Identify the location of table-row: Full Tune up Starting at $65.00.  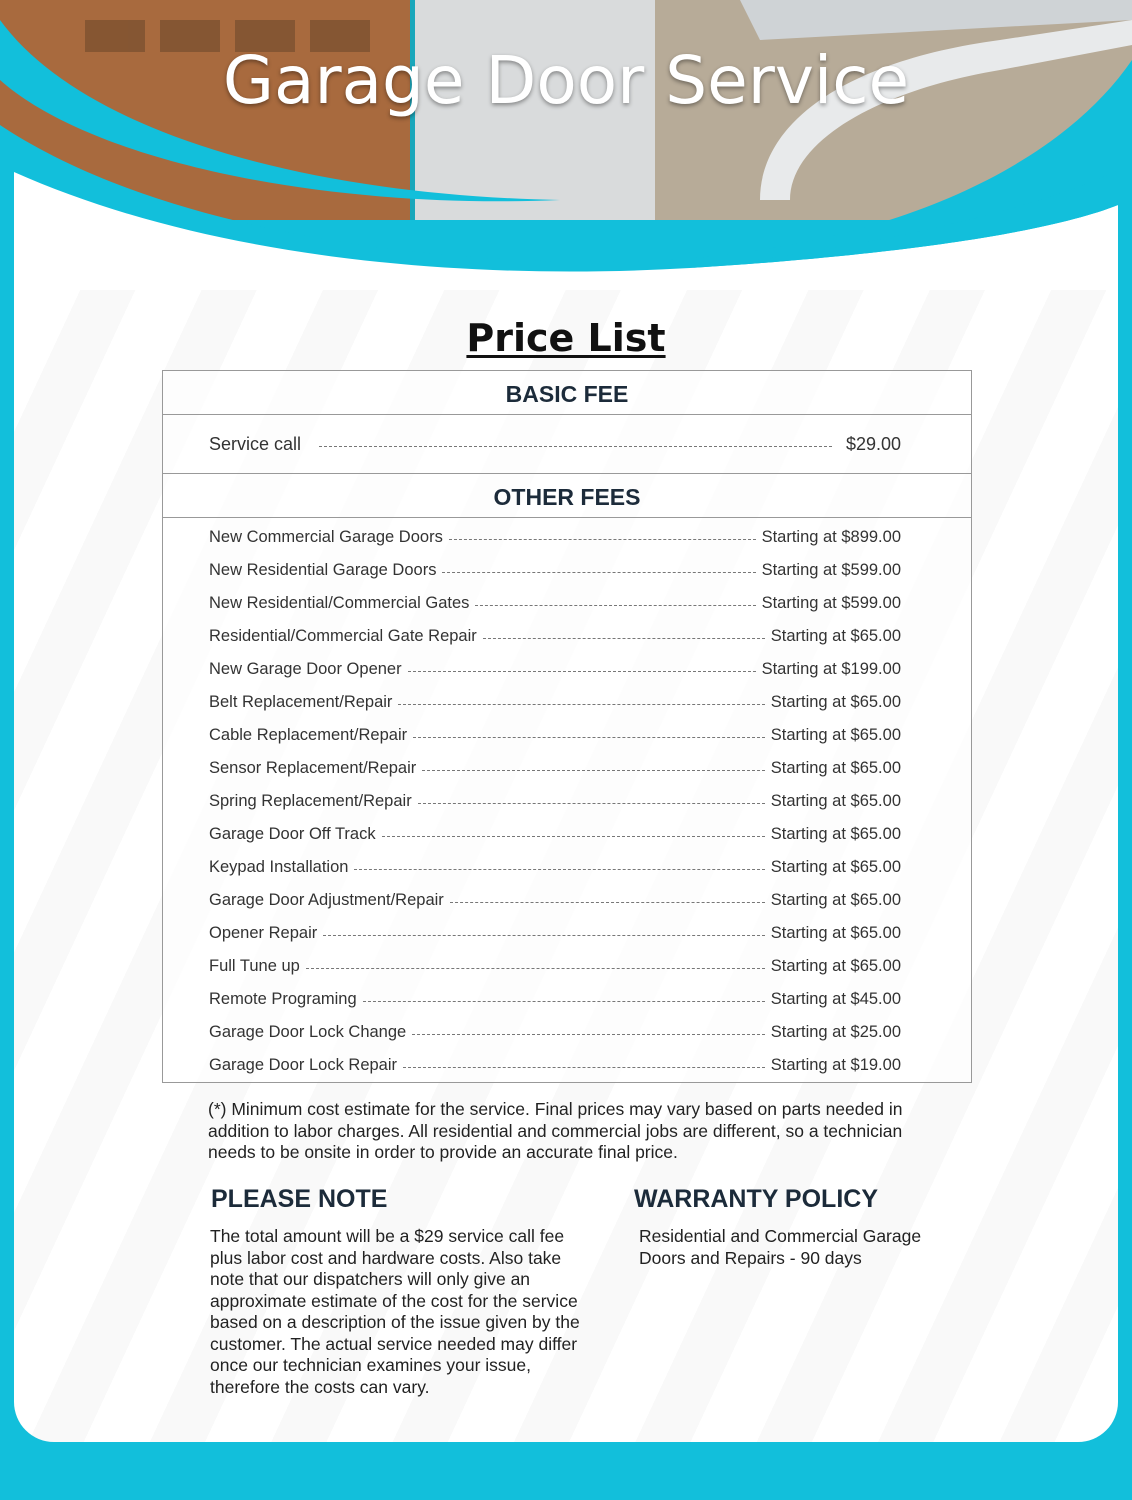
(567, 966).